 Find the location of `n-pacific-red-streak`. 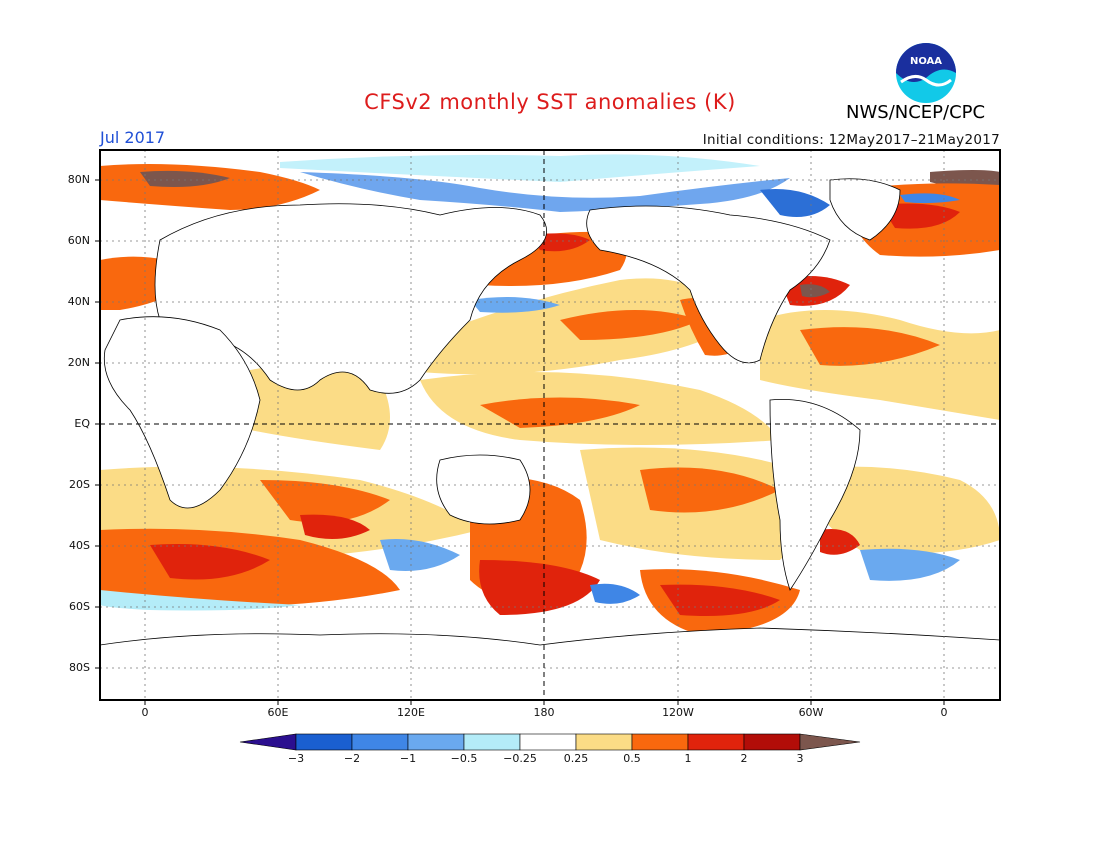

n-pacific-red-streak is located at coordinates (630, 325).